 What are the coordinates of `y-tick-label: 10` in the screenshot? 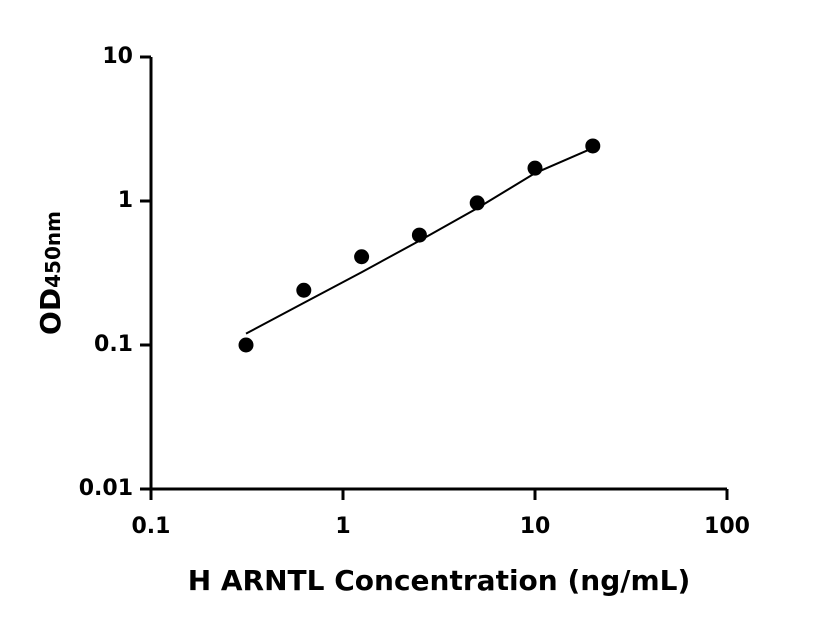 It's located at (117, 56).